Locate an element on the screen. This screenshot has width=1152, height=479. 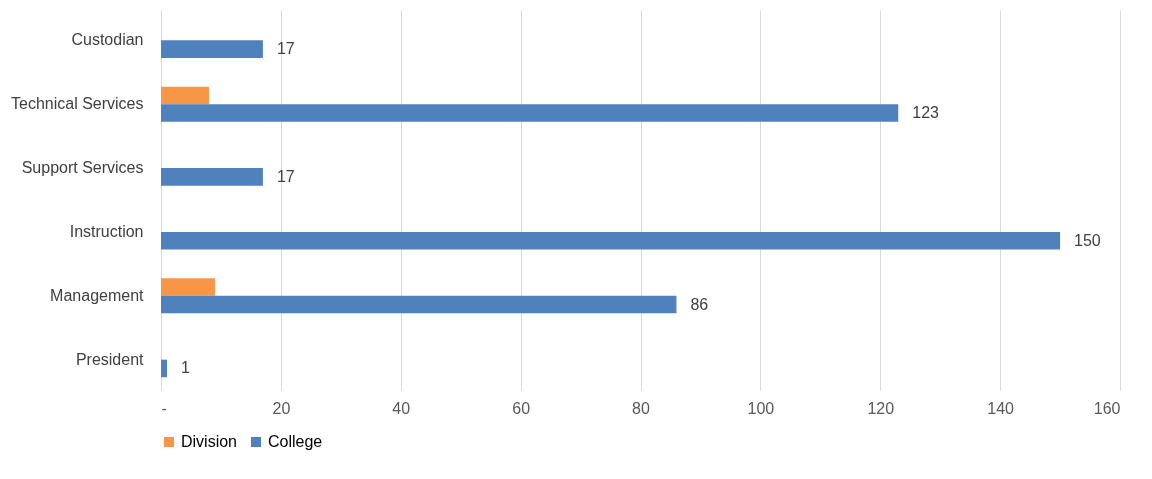
x-tick-label: - is located at coordinates (164, 408).